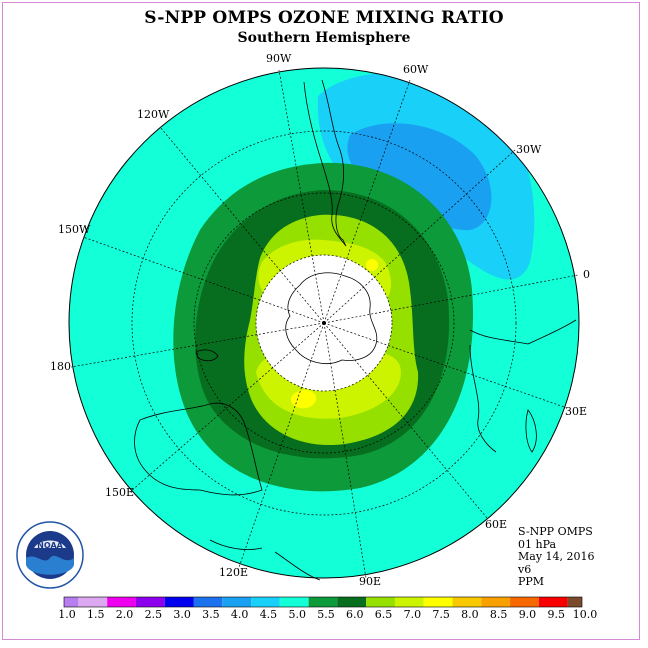 Image resolution: width=648 pixels, height=648 pixels. What do you see at coordinates (125, 614) in the screenshot?
I see `legend-tick-label: 2.0` at bounding box center [125, 614].